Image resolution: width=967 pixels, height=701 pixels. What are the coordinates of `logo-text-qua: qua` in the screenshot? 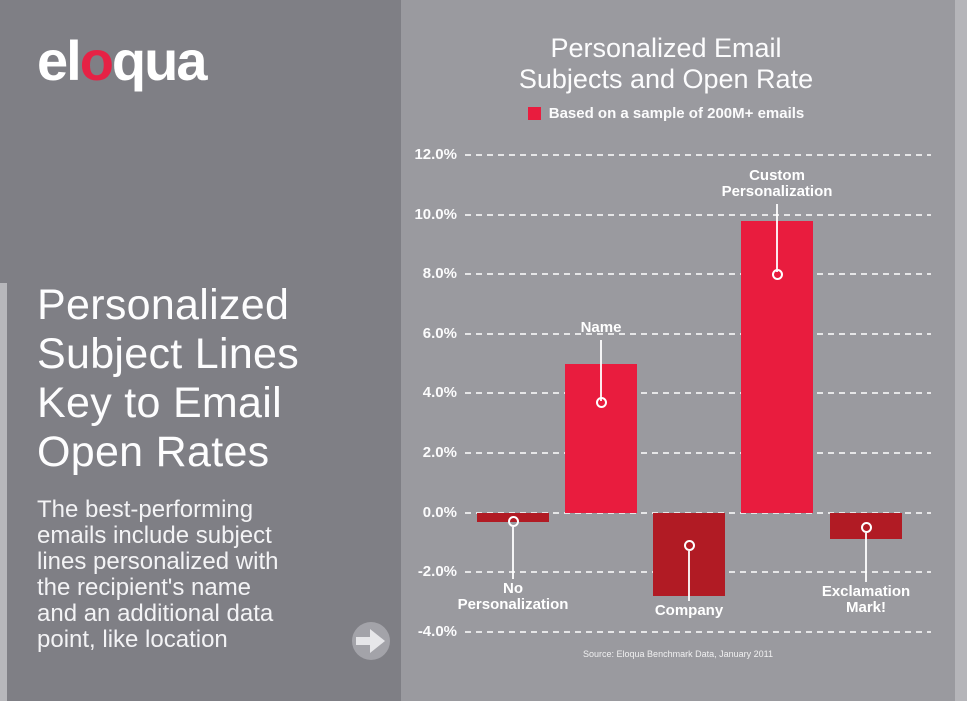 It's located at (159, 60).